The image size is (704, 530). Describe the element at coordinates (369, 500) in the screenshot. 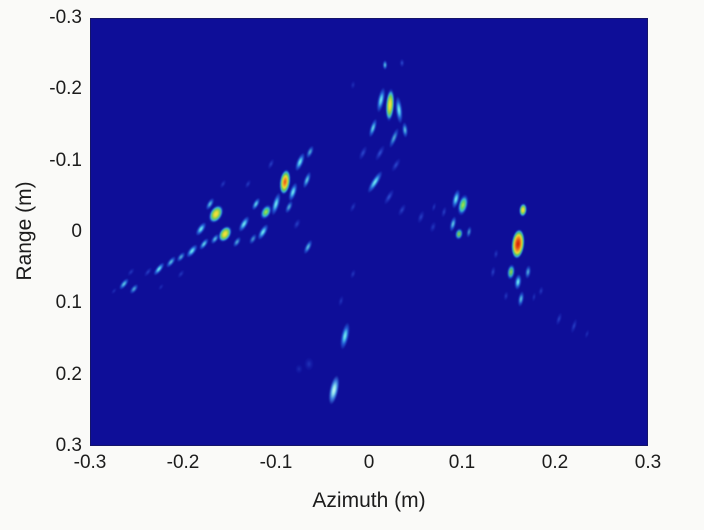

I see `x-axis-label: Azimuth (m)` at that location.